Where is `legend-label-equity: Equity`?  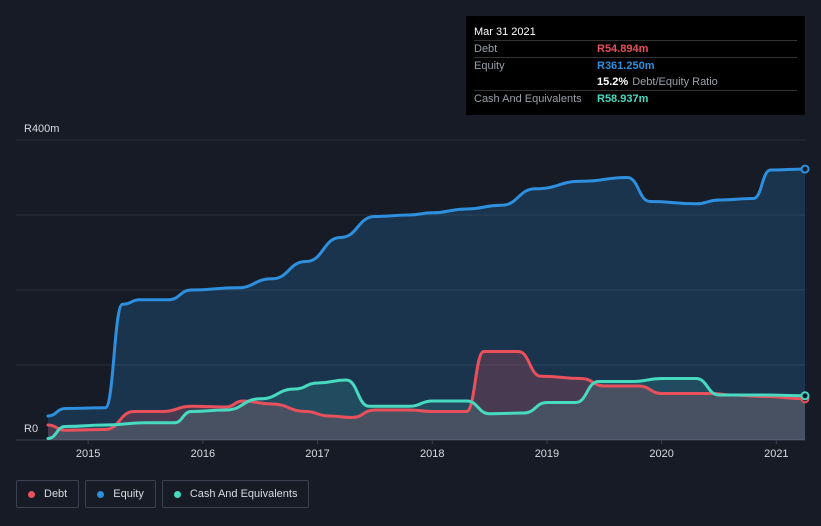 legend-label-equity: Equity is located at coordinates (128, 494).